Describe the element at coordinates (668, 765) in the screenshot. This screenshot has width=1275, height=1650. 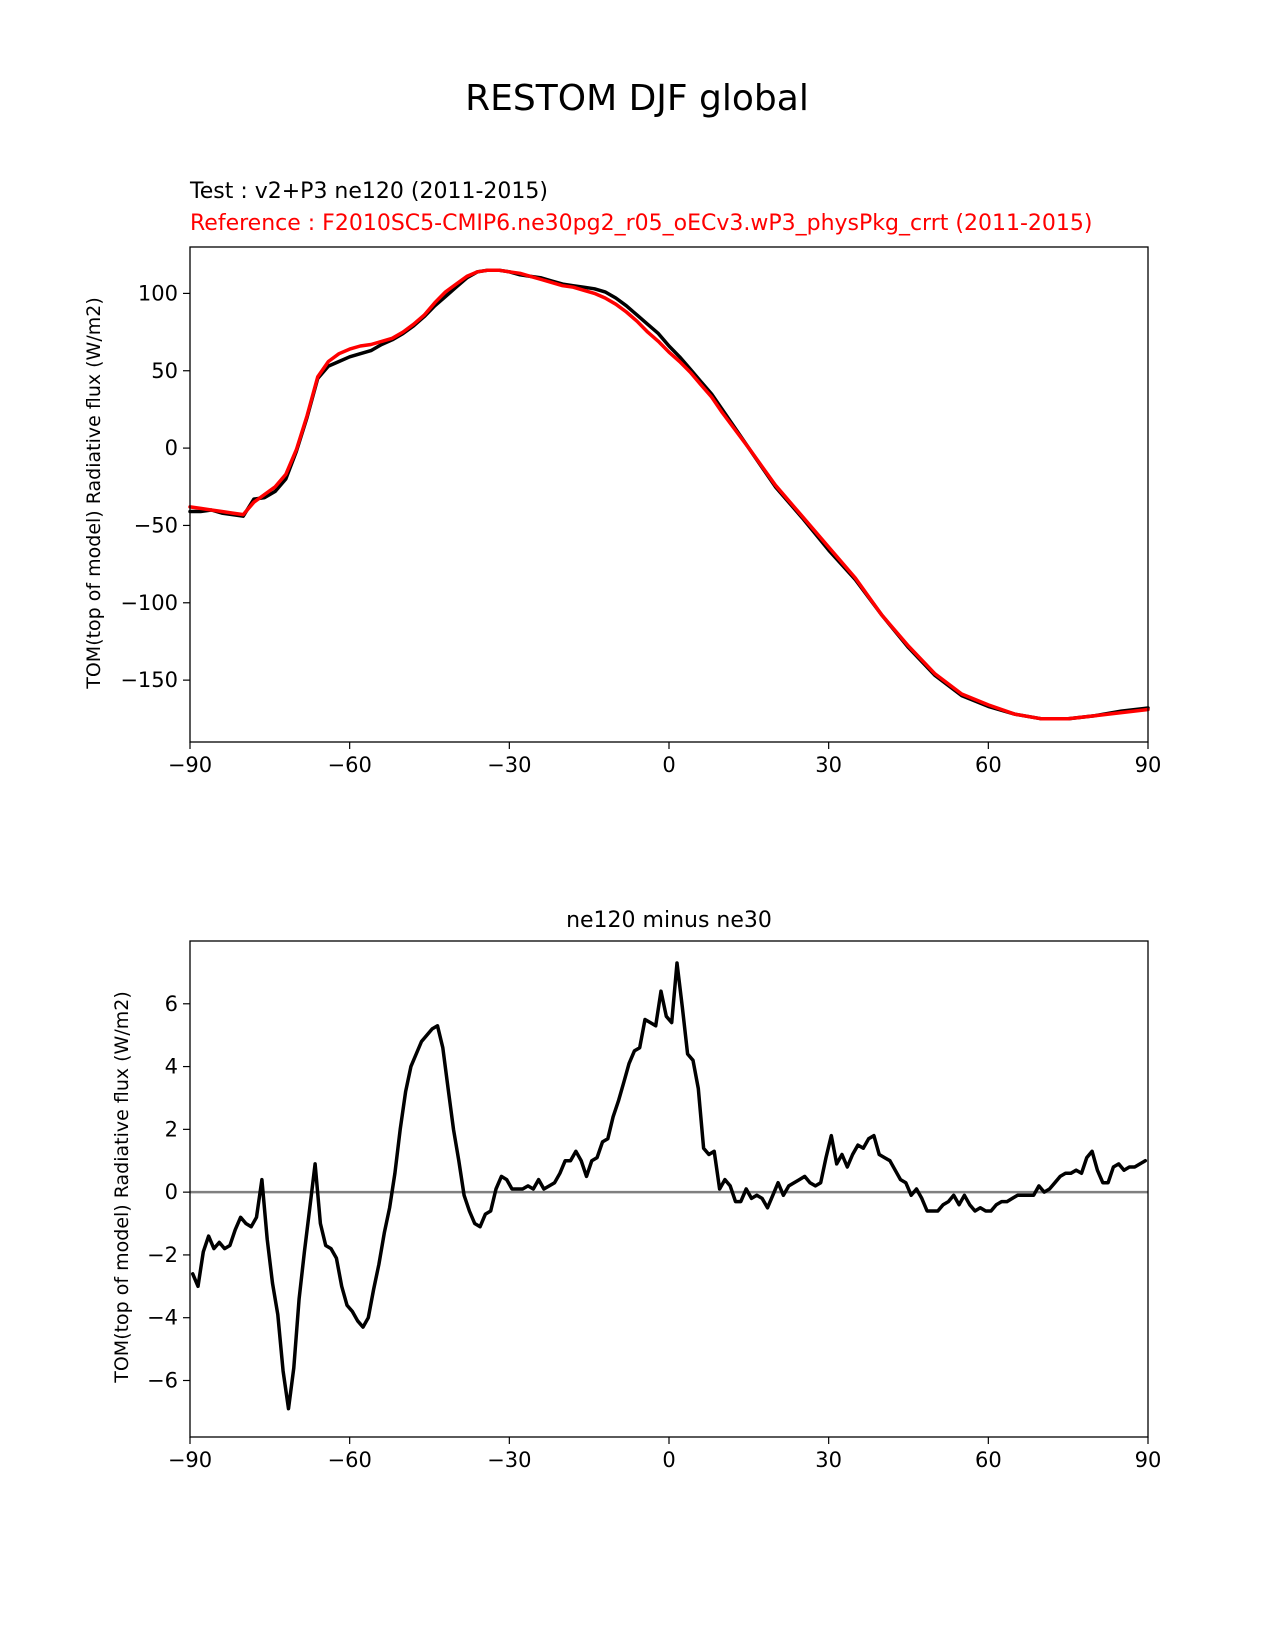
I see `top-xtick-label: 0` at that location.